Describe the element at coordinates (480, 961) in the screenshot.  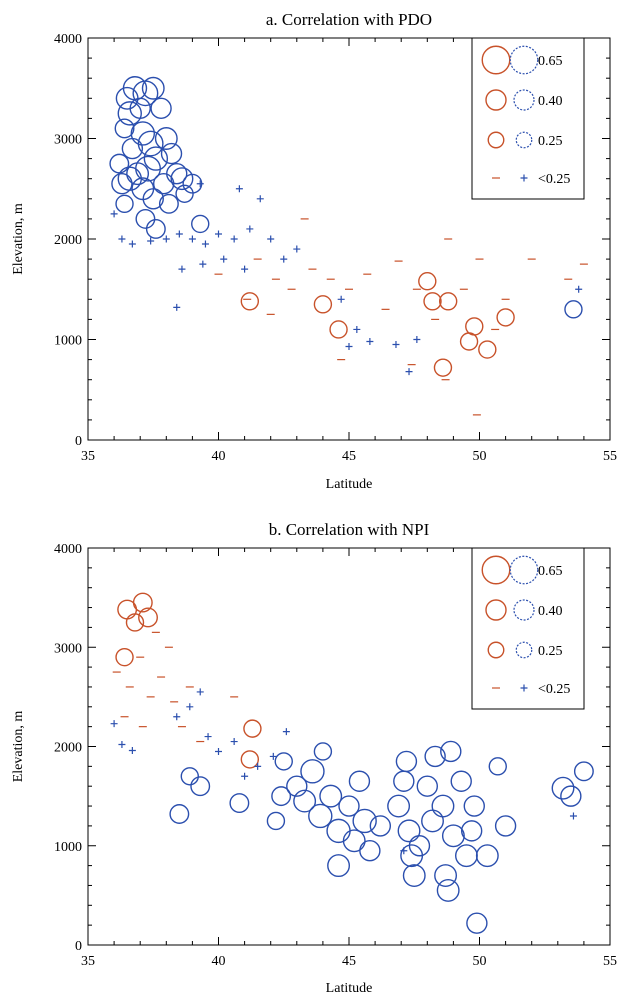
I see `x-tick-label: 50` at that location.